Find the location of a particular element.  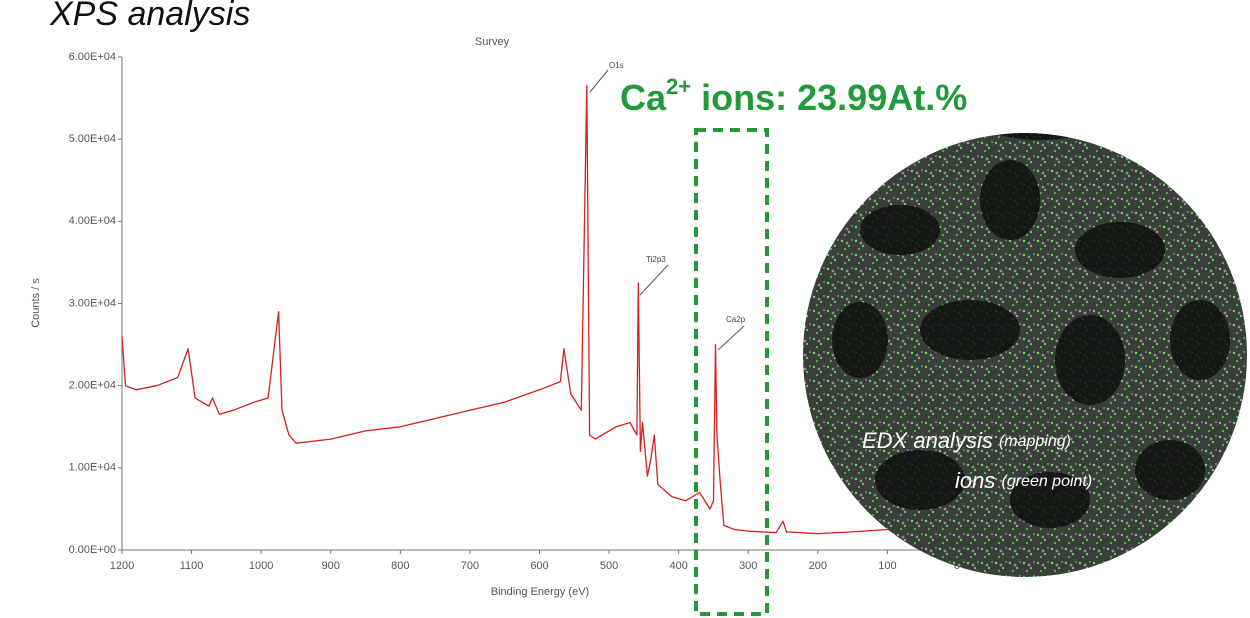

highlight-box is located at coordinates (731, 372).